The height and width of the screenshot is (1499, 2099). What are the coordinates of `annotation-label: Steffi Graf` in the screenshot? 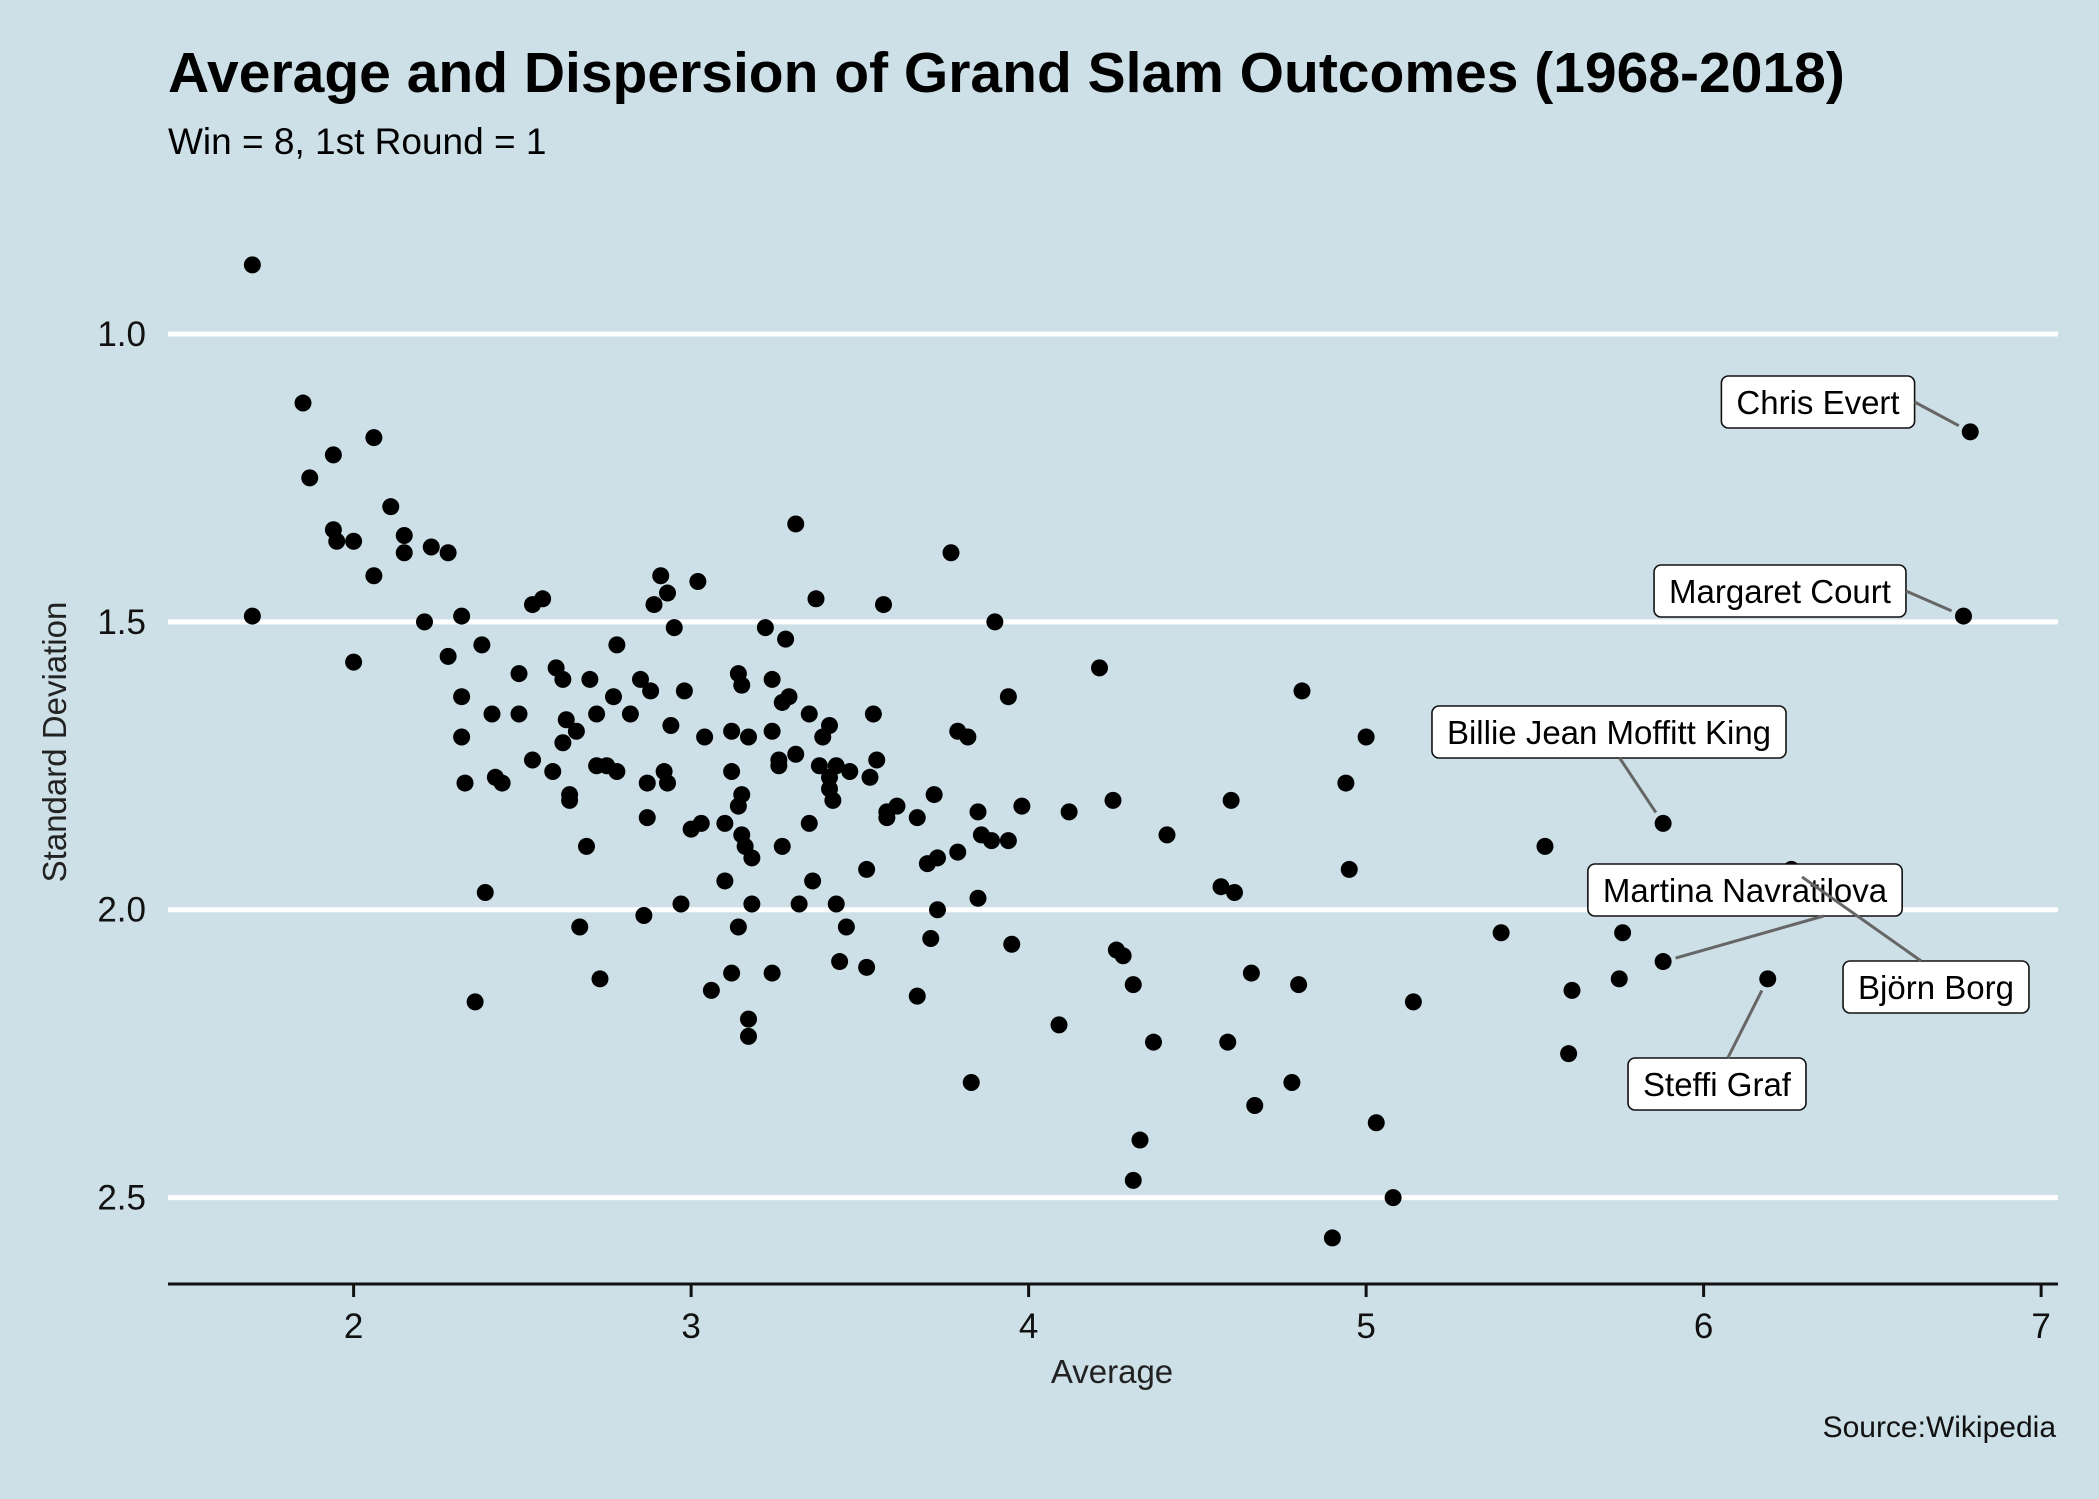 It's located at (1717, 1050).